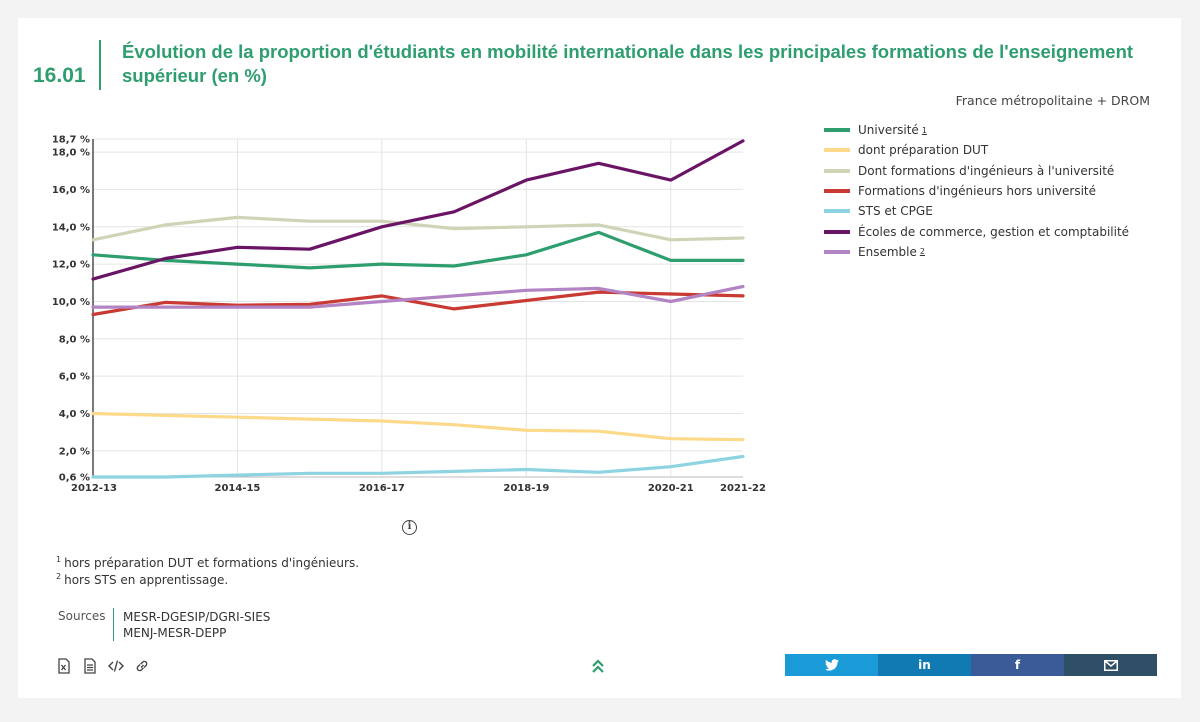 This screenshot has height=722, width=1200. Describe the element at coordinates (71, 153) in the screenshot. I see `y-tick-label: 18,0 %` at that location.